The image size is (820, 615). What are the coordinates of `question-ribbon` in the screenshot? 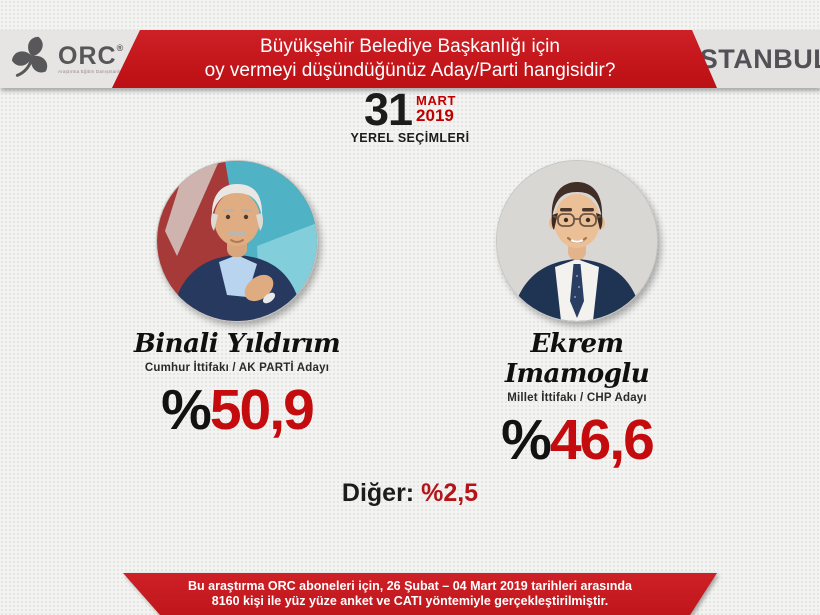 It's located at (414, 59).